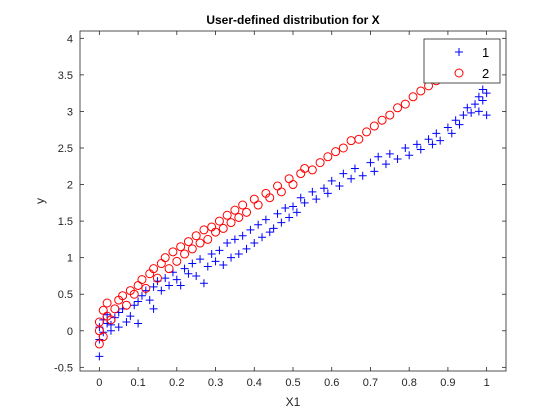 This screenshot has height=420, width=560. Describe the element at coordinates (370, 383) in the screenshot. I see `x-tick-label: 0.7` at that location.